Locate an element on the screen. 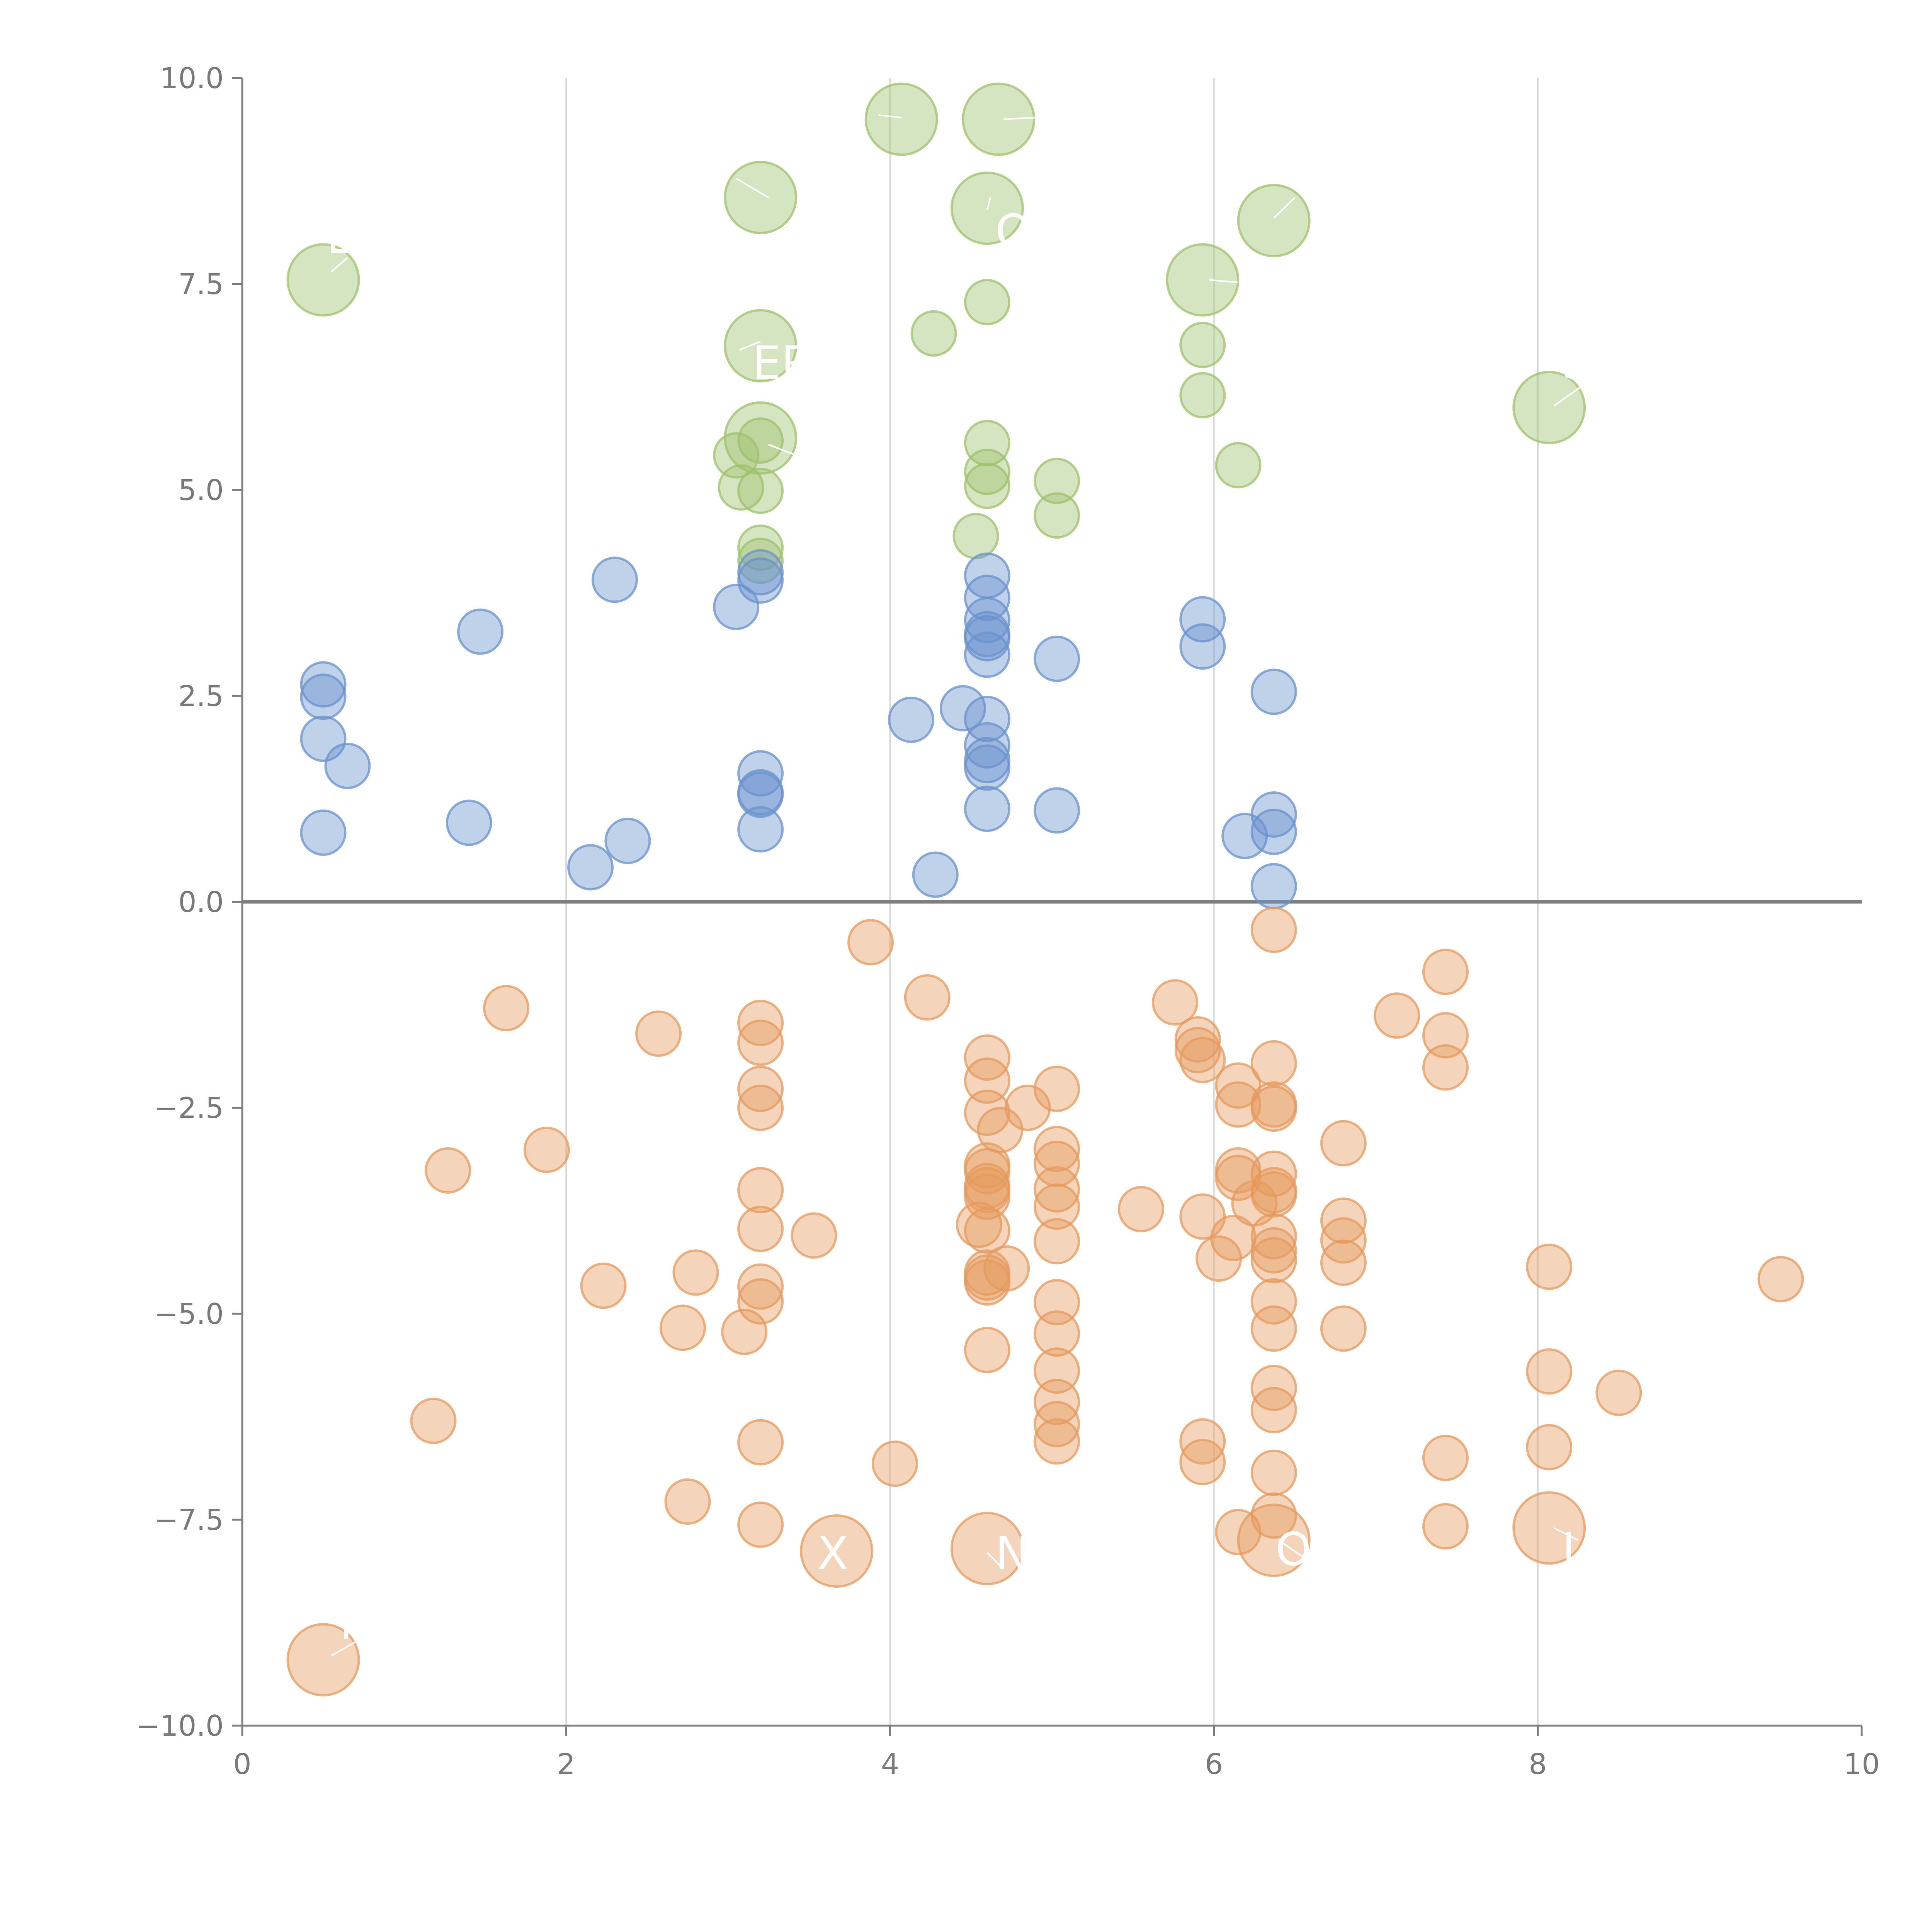 This screenshot has height=1932, width=1932. annotation-label: EN is located at coordinates (358, 237).